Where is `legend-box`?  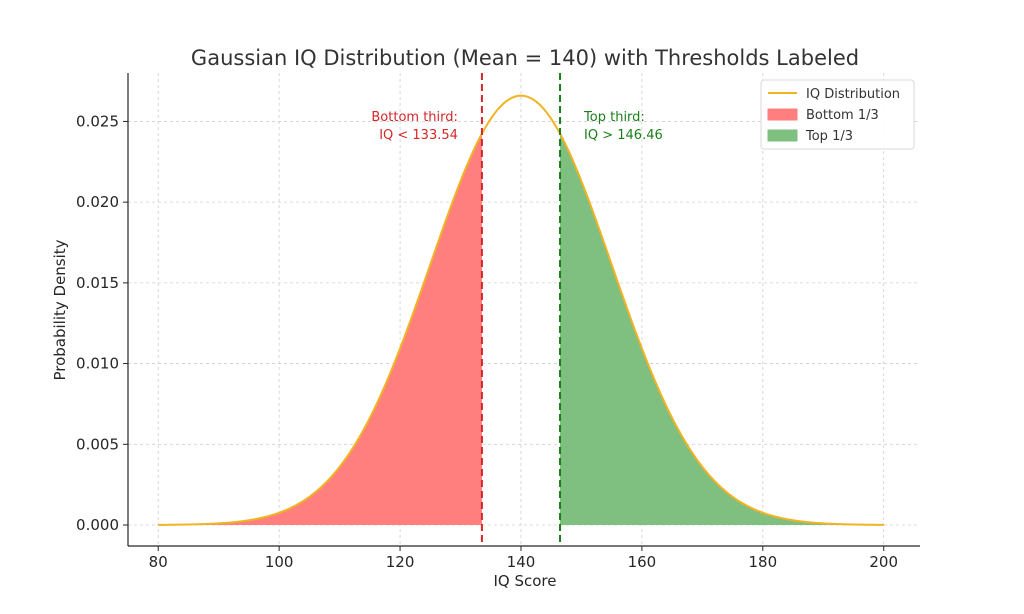
legend-box is located at coordinates (837, 114).